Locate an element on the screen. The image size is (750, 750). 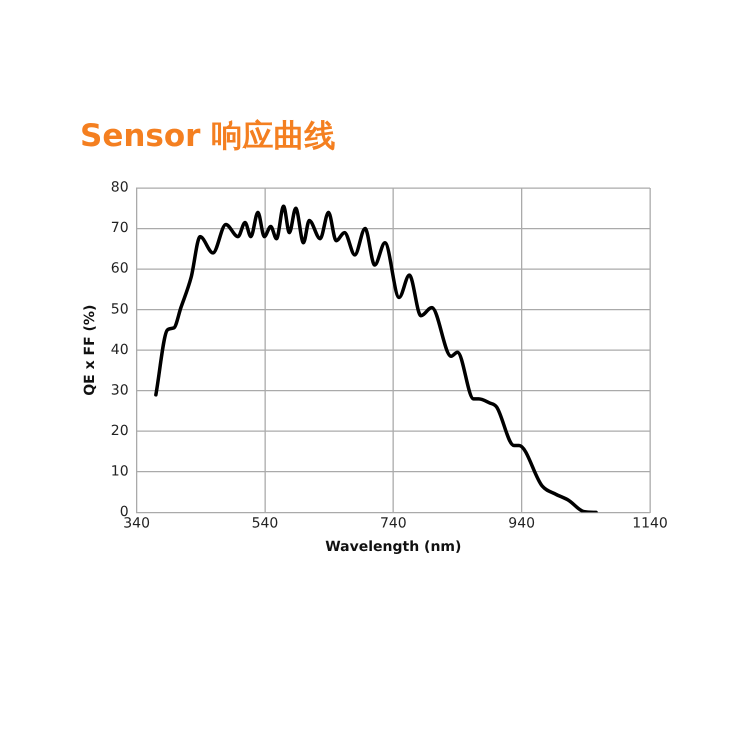
y-tick-label: 80 is located at coordinates (119, 188).